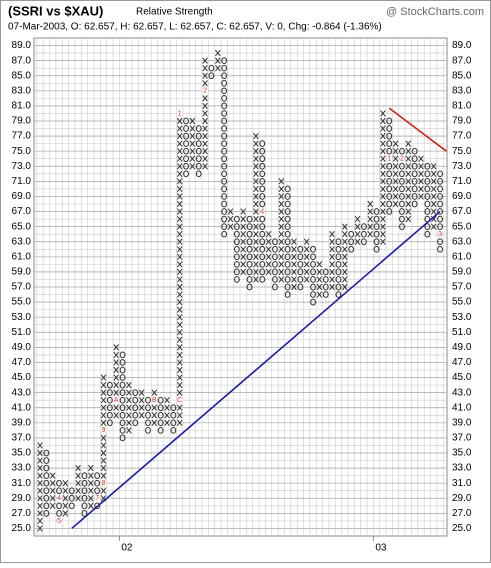  I want to click on y-tick-label-right: 73.0, so click(462, 166).